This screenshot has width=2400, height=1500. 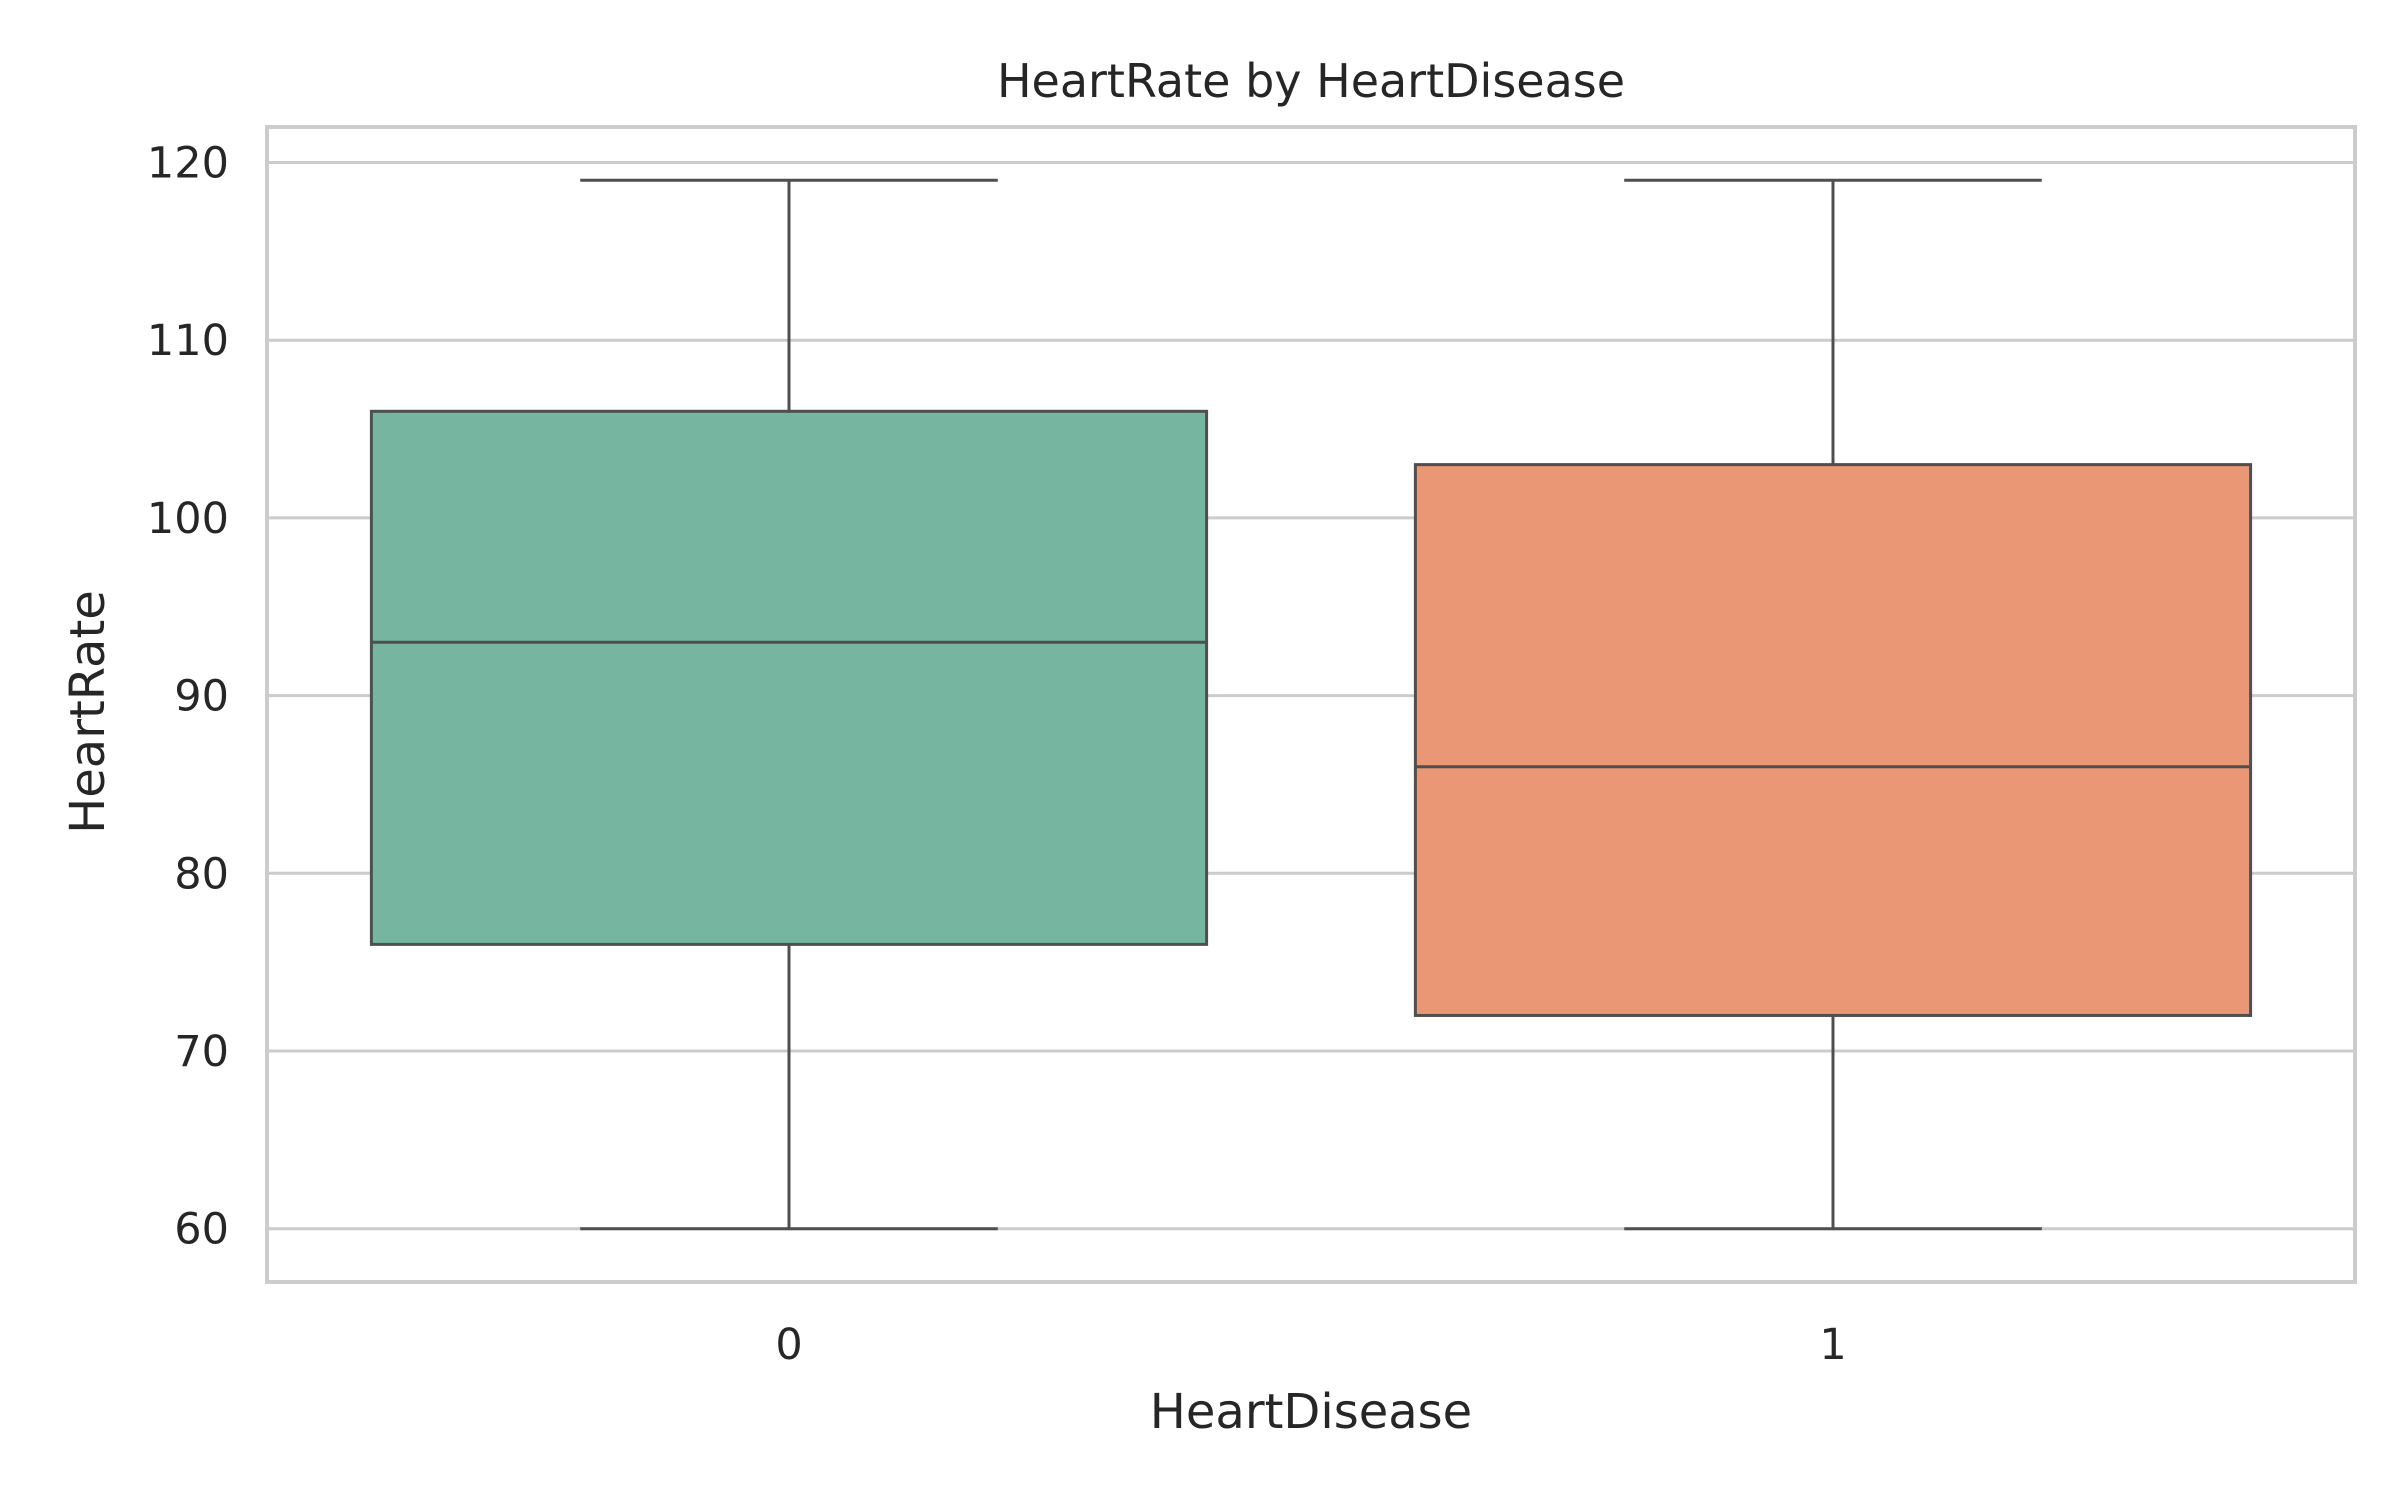 I want to click on y-tick-label-110: 110, so click(x=188, y=341).